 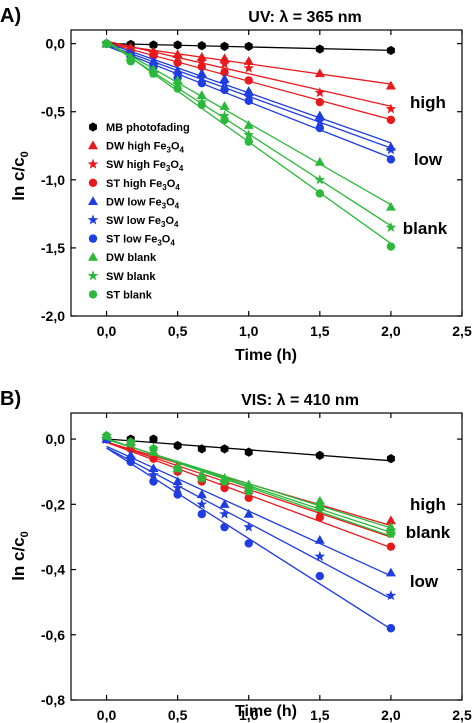 What do you see at coordinates (53, 180) in the screenshot?
I see `y-tick-label: -1,0` at bounding box center [53, 180].